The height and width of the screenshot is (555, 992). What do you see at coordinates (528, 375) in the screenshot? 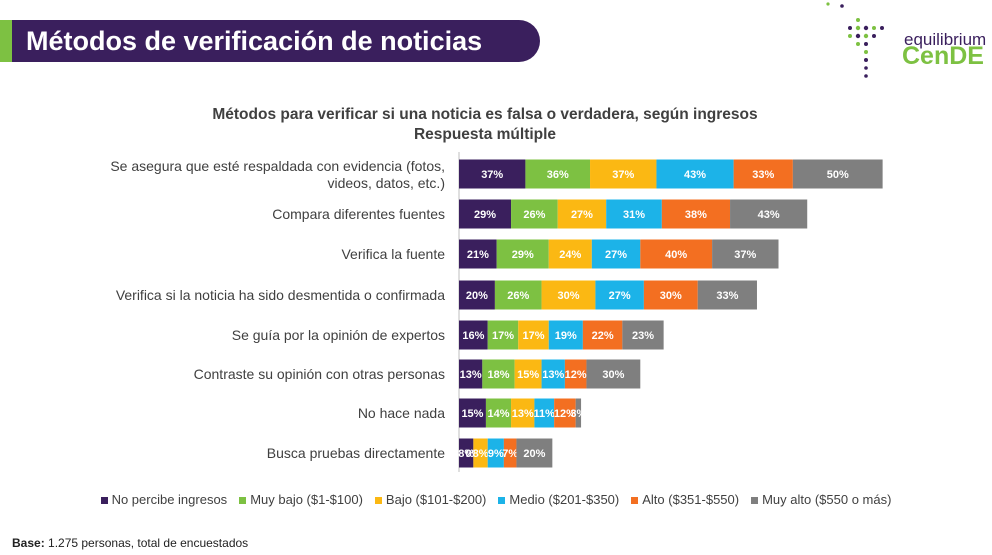
I see `bar-data-label: 15%` at bounding box center [528, 375].